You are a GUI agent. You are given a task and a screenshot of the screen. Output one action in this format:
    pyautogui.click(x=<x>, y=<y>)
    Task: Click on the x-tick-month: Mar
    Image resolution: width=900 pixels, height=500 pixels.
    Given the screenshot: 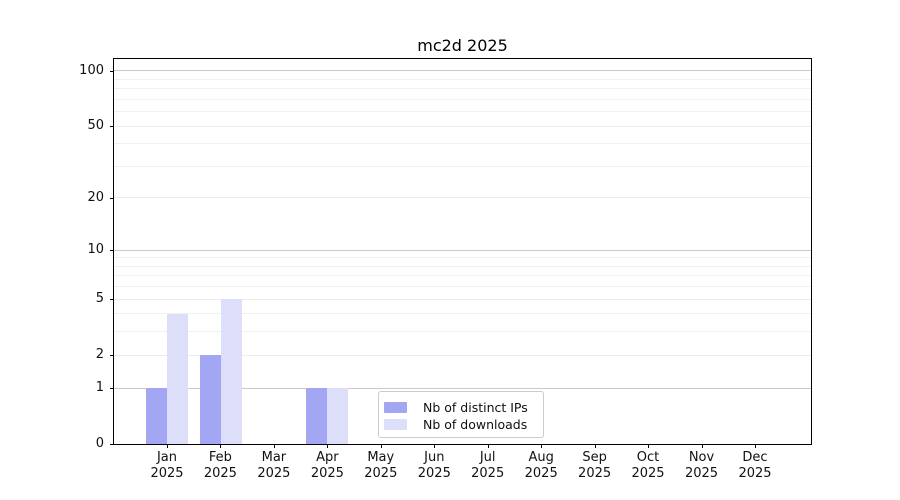 What is the action you would take?
    pyautogui.click(x=274, y=457)
    